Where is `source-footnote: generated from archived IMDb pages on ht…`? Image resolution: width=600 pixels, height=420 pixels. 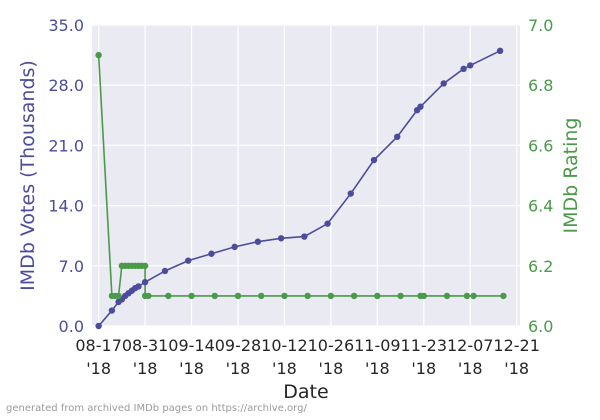
source-footnote: generated from archived IMDb pages on ht… is located at coordinates (156, 408).